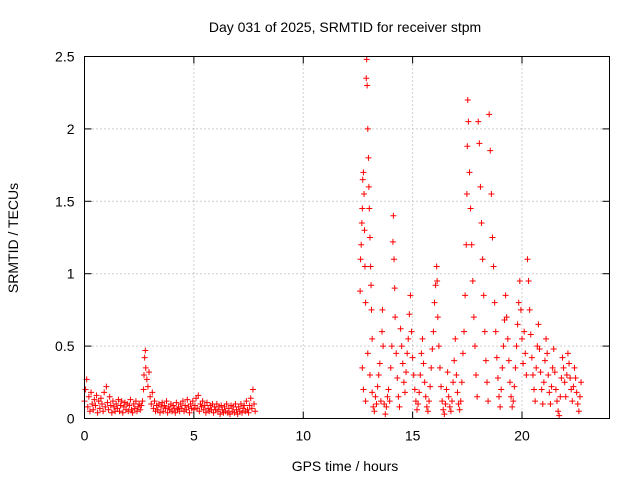 The width and height of the screenshot is (640, 480). I want to click on y-axis-label: SRMTID / TECUs, so click(13, 238).